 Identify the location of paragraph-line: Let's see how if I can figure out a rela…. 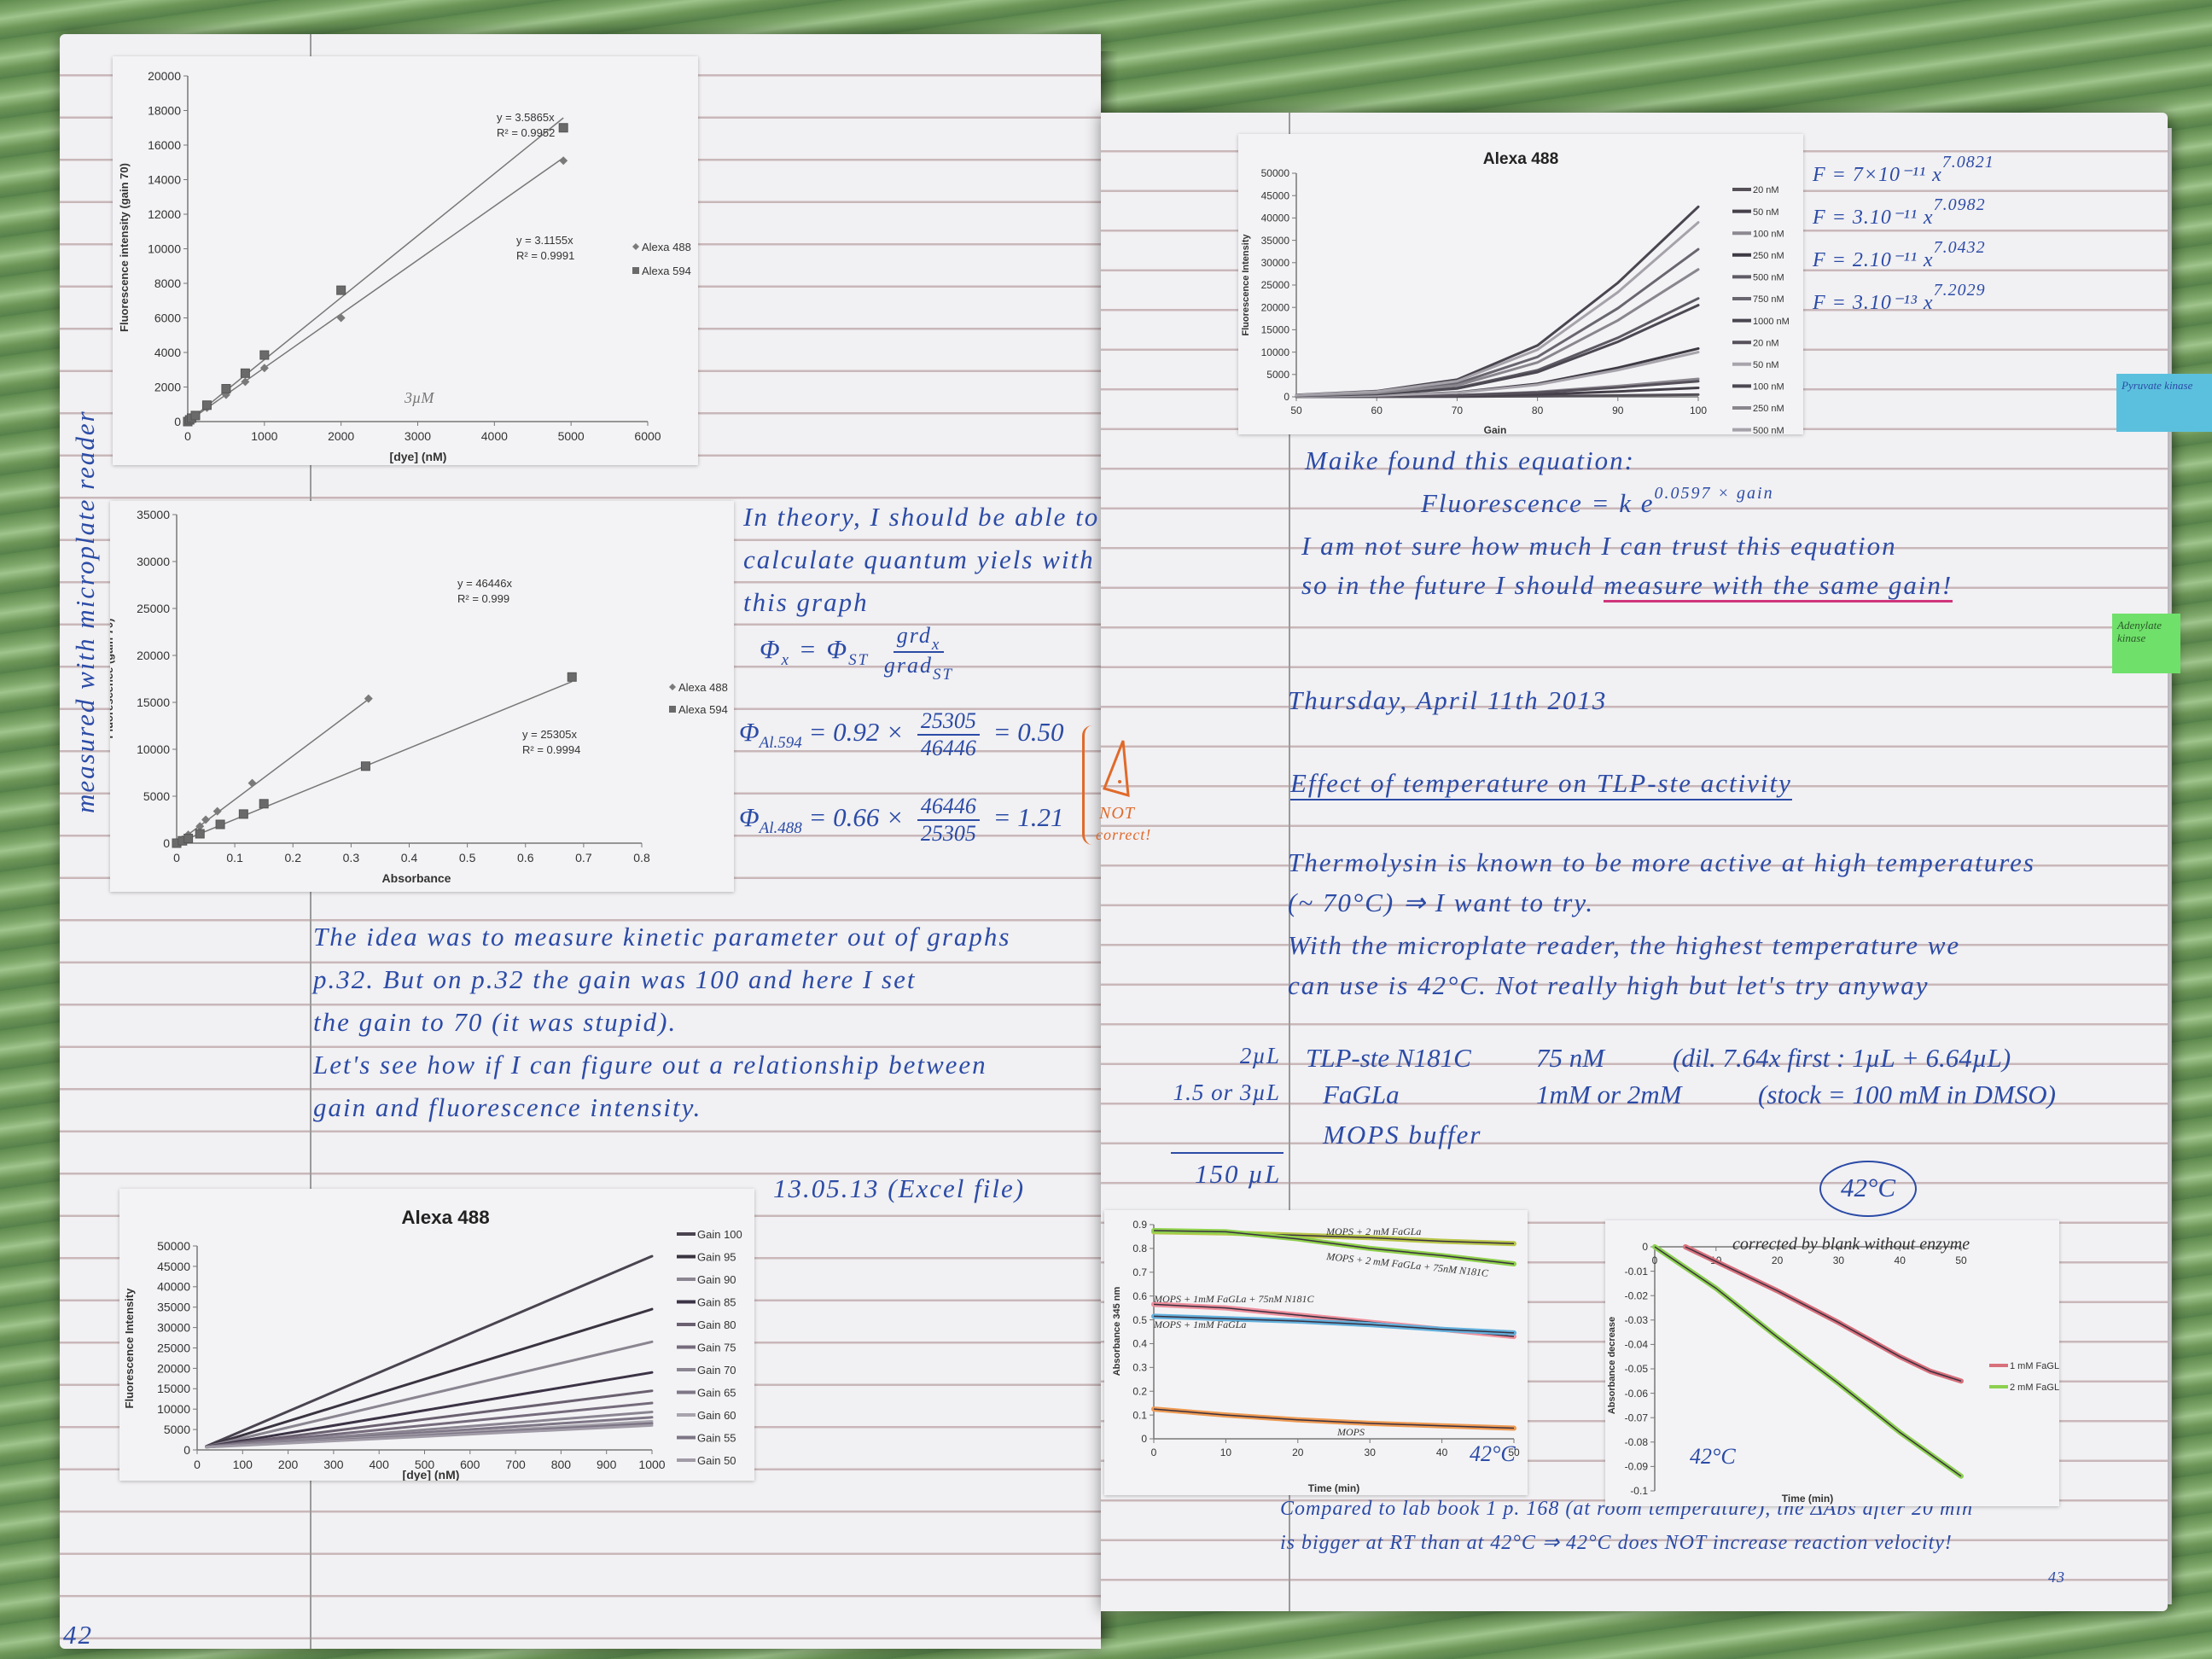
(650, 1065).